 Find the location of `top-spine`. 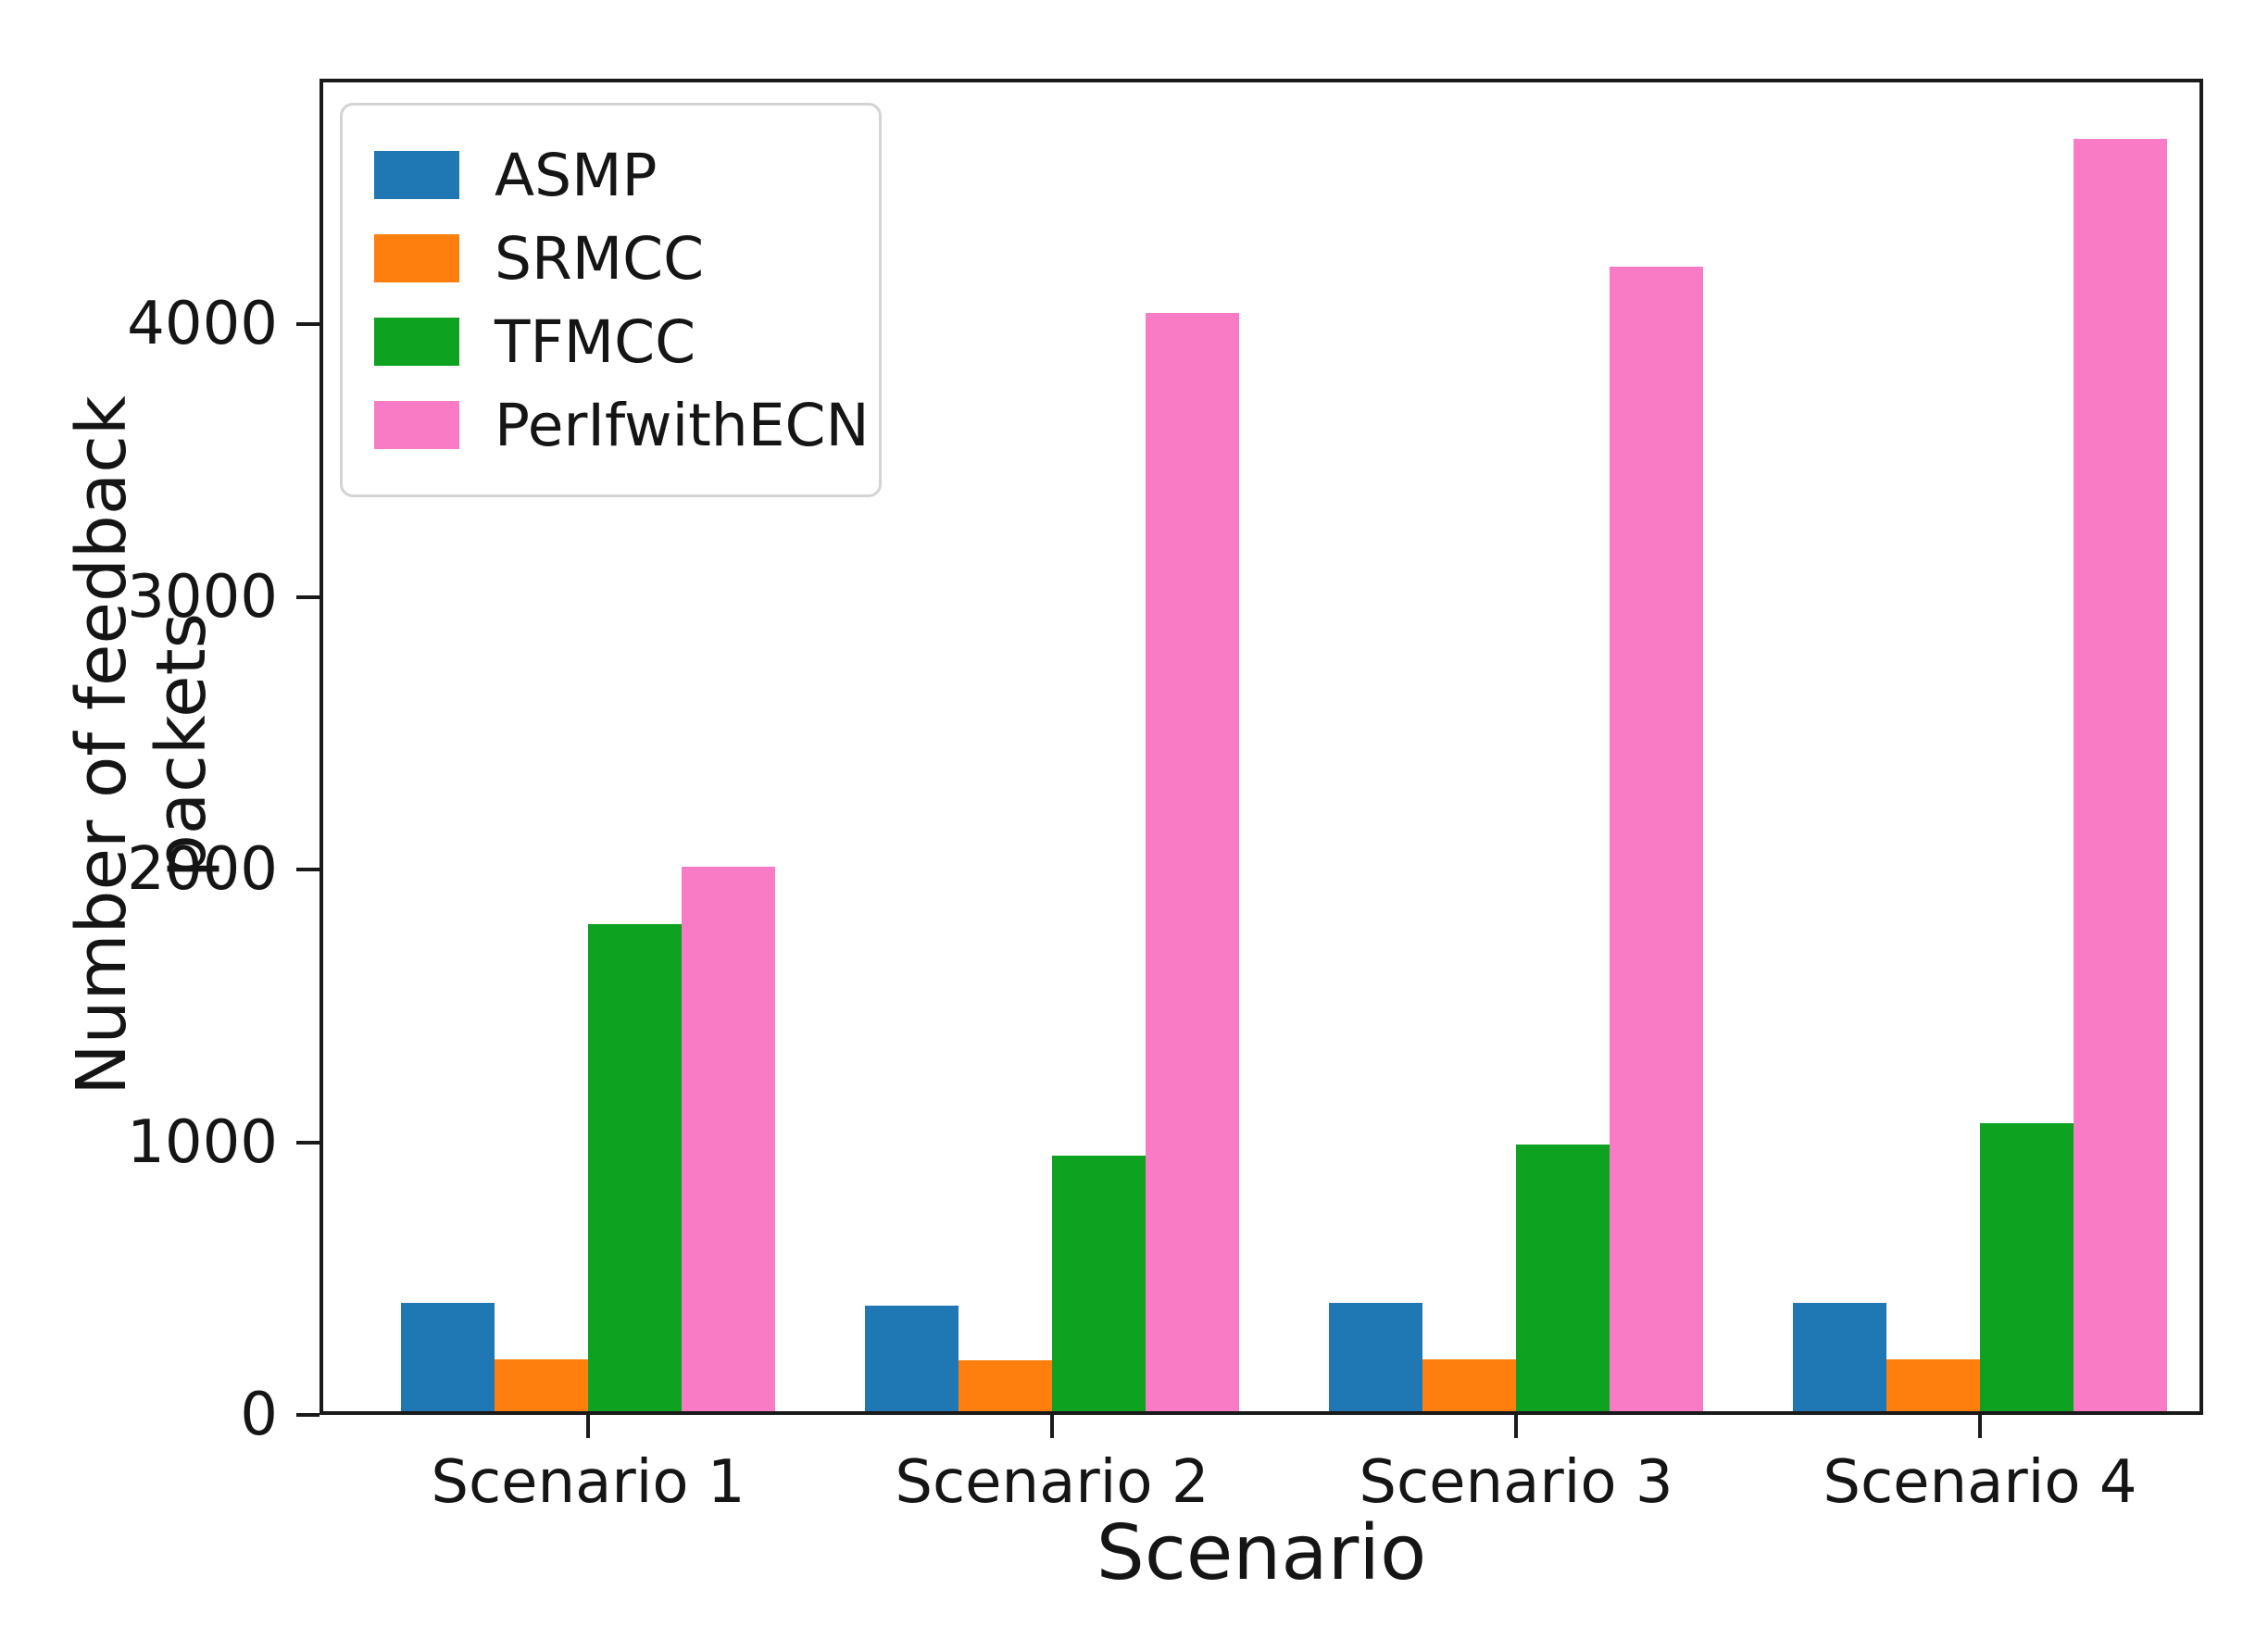

top-spine is located at coordinates (1261, 80).